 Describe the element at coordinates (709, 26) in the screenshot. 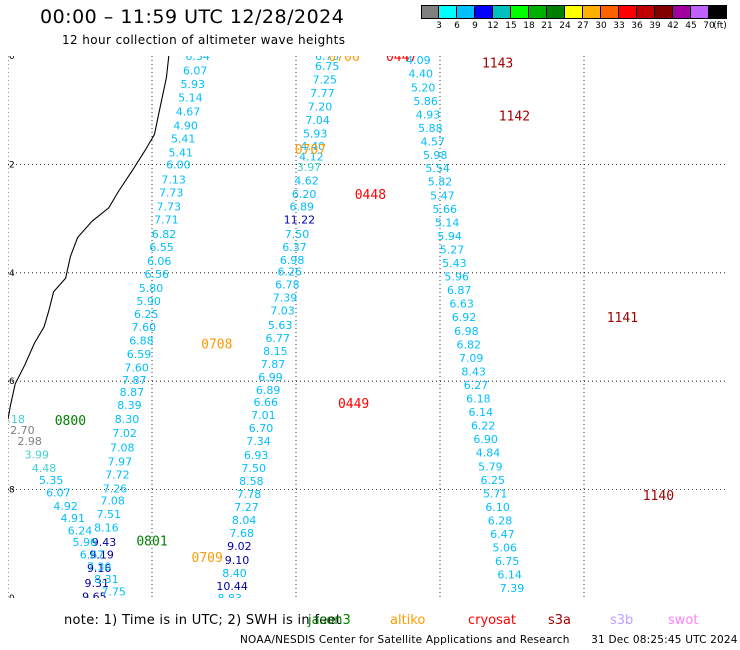

I see `color-scale-label: 70` at that location.